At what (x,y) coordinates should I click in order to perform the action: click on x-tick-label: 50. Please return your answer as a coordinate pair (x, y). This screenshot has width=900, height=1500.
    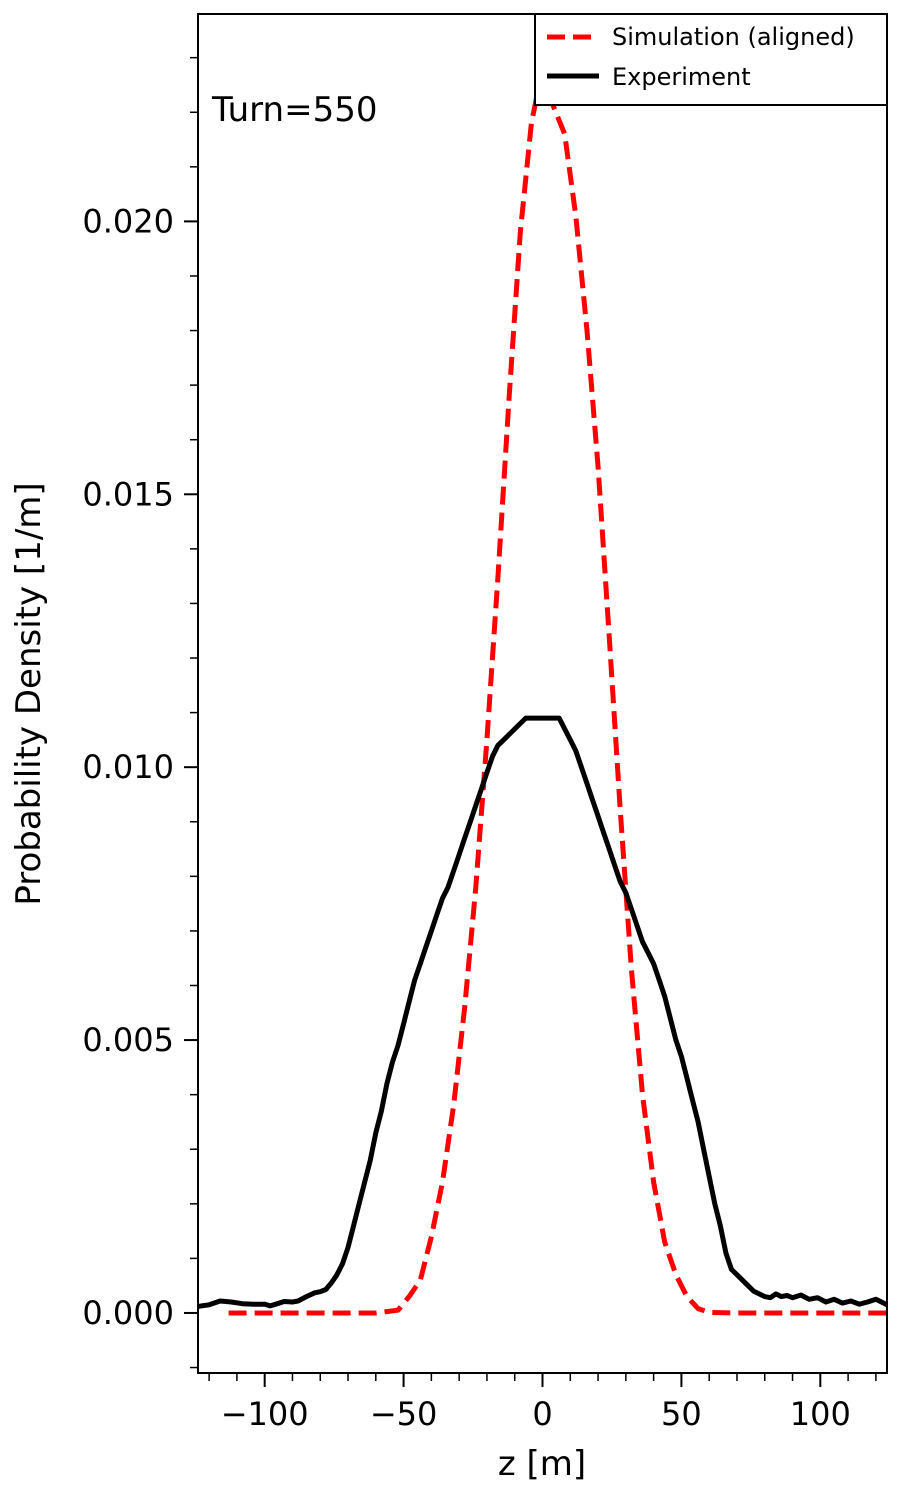
    Looking at the image, I should click on (681, 1414).